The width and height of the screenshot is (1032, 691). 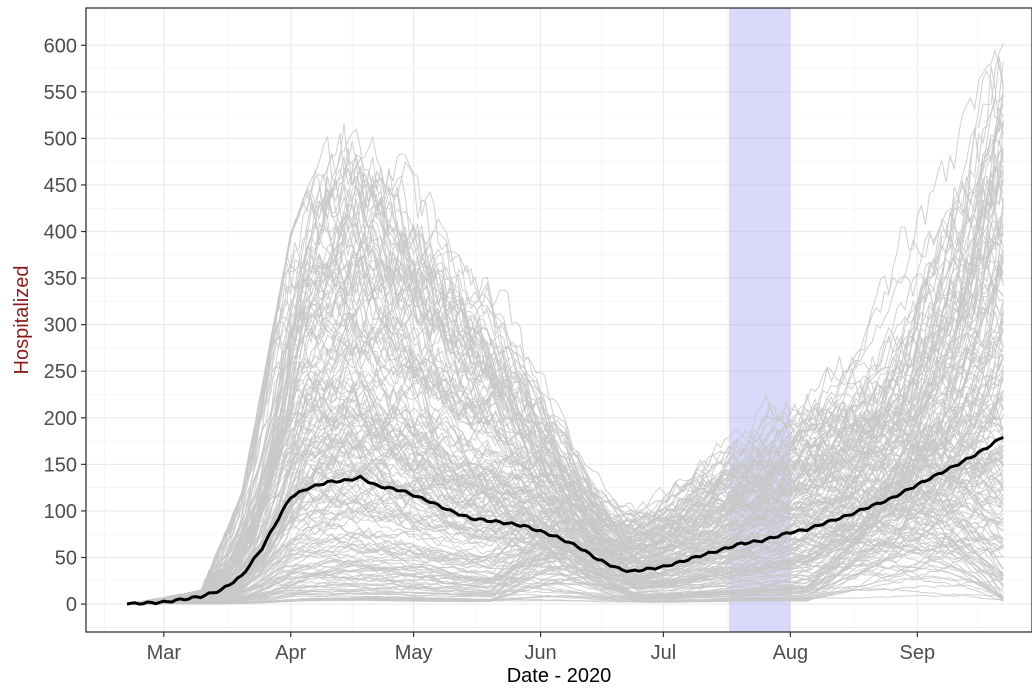 What do you see at coordinates (540, 653) in the screenshot?
I see `x-tick-label: Jun` at bounding box center [540, 653].